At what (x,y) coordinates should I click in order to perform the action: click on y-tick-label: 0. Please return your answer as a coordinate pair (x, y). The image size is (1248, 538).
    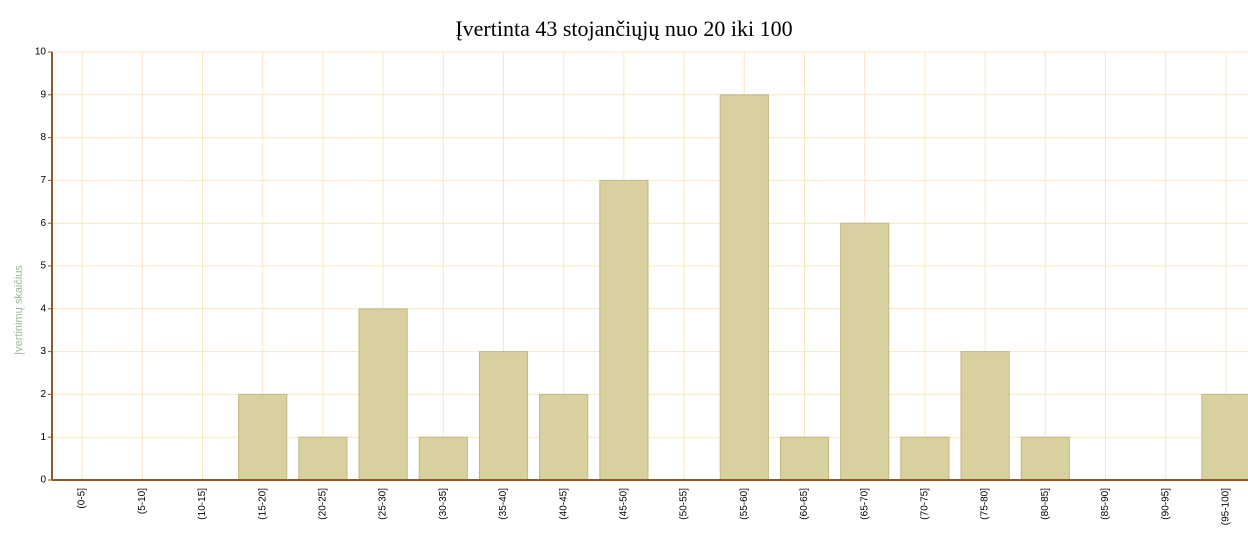
    Looking at the image, I should click on (43, 480).